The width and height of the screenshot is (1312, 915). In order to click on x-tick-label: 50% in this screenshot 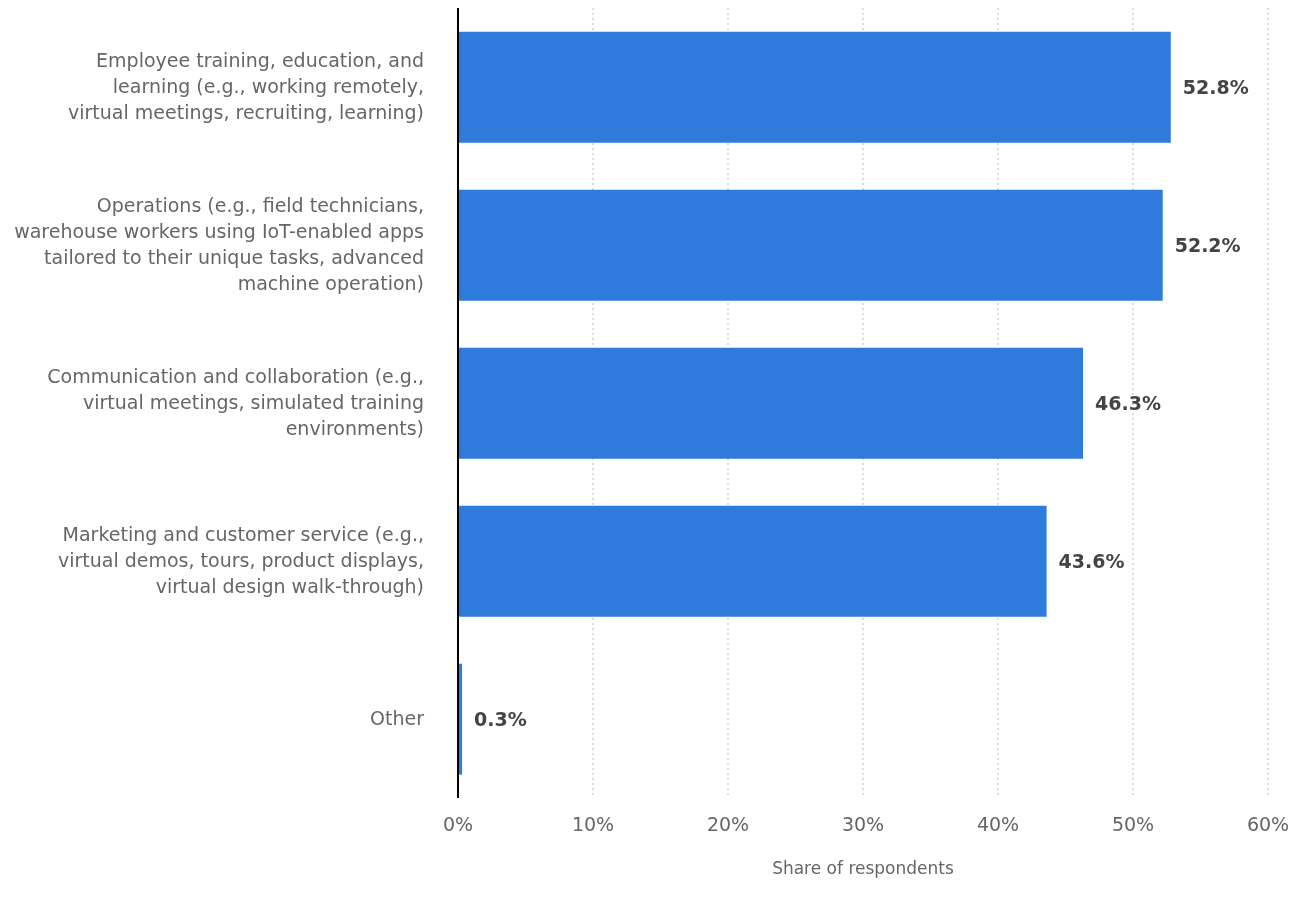, I will do `click(1133, 824)`.